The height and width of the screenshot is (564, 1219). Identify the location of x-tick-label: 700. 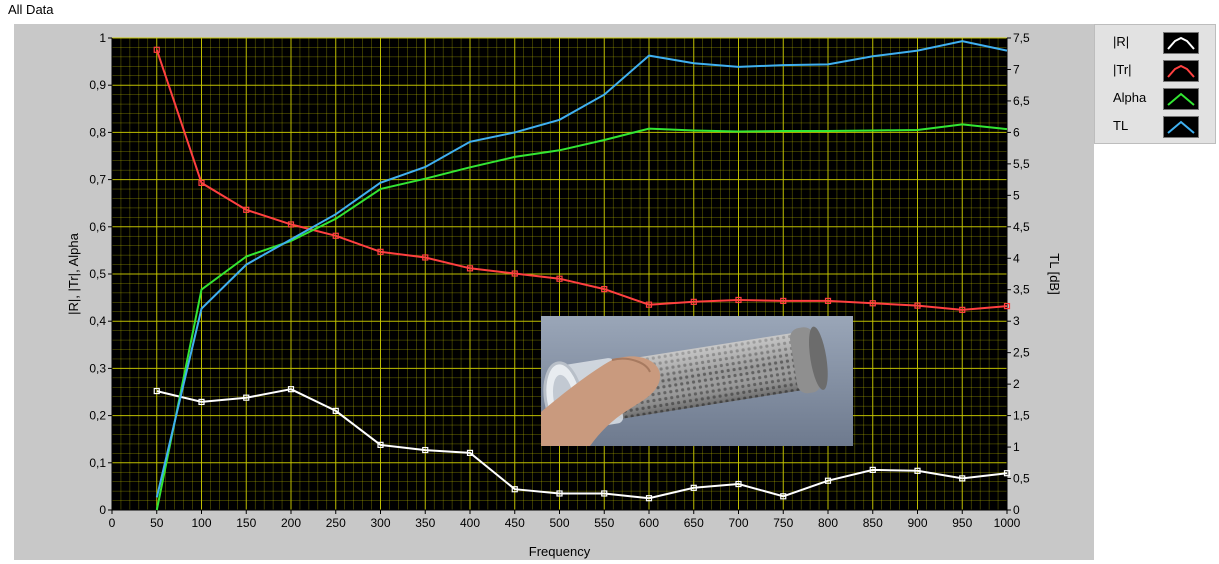
(738, 523).